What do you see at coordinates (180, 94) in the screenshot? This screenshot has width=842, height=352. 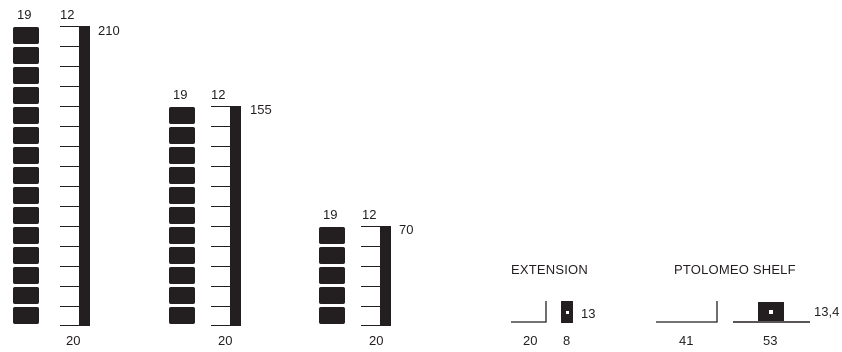 I see `unit-2-block-width-label: 19` at bounding box center [180, 94].